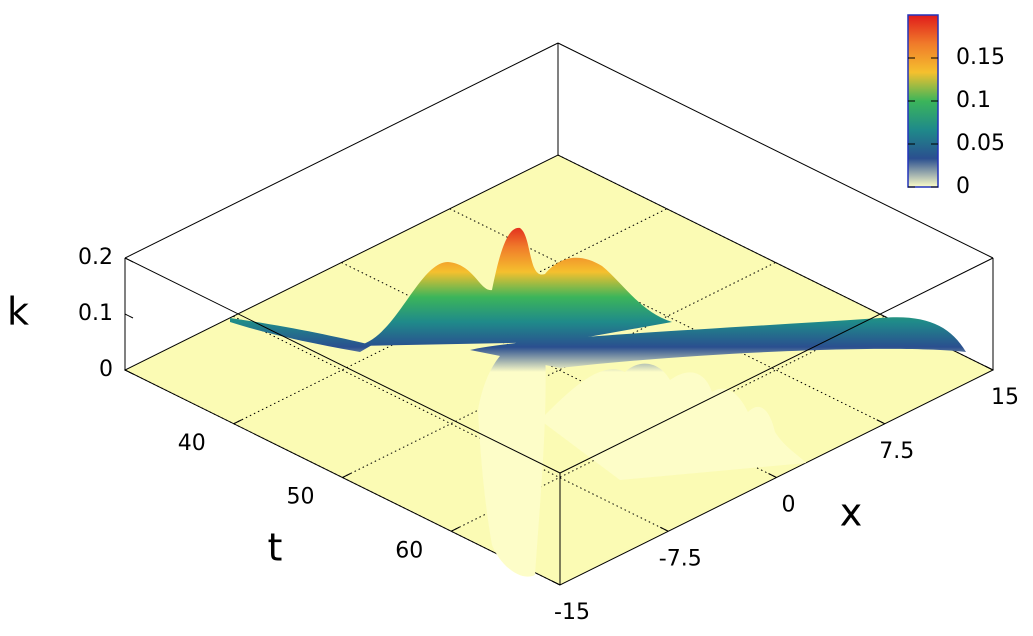 This screenshot has height=636, width=1033. Describe the element at coordinates (680, 558) in the screenshot. I see `x-tick-label: -7.5` at that location.